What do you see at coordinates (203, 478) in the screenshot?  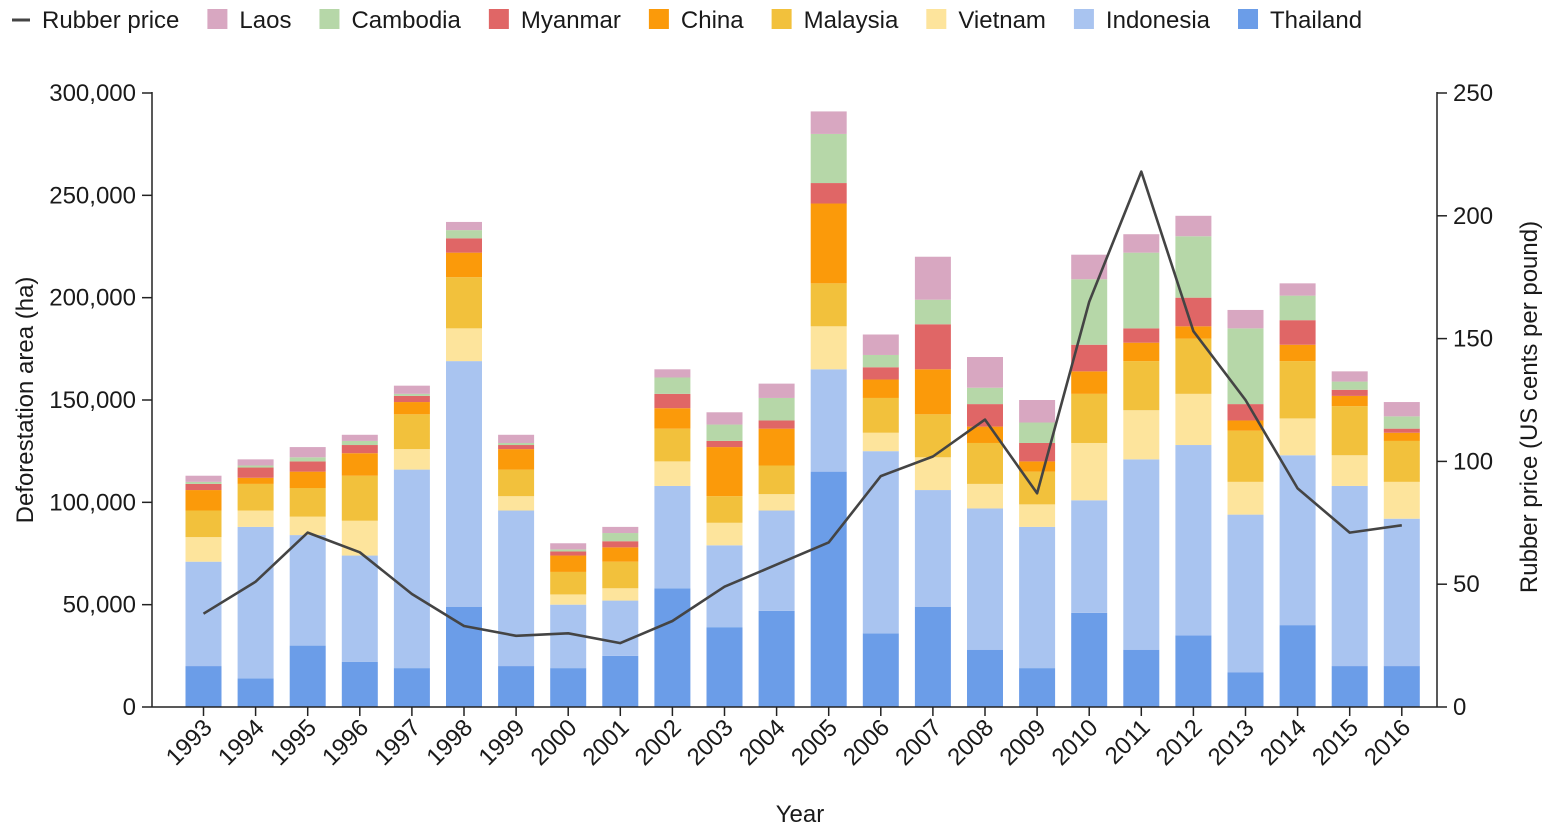 I see `bar-laos-1993` at bounding box center [203, 478].